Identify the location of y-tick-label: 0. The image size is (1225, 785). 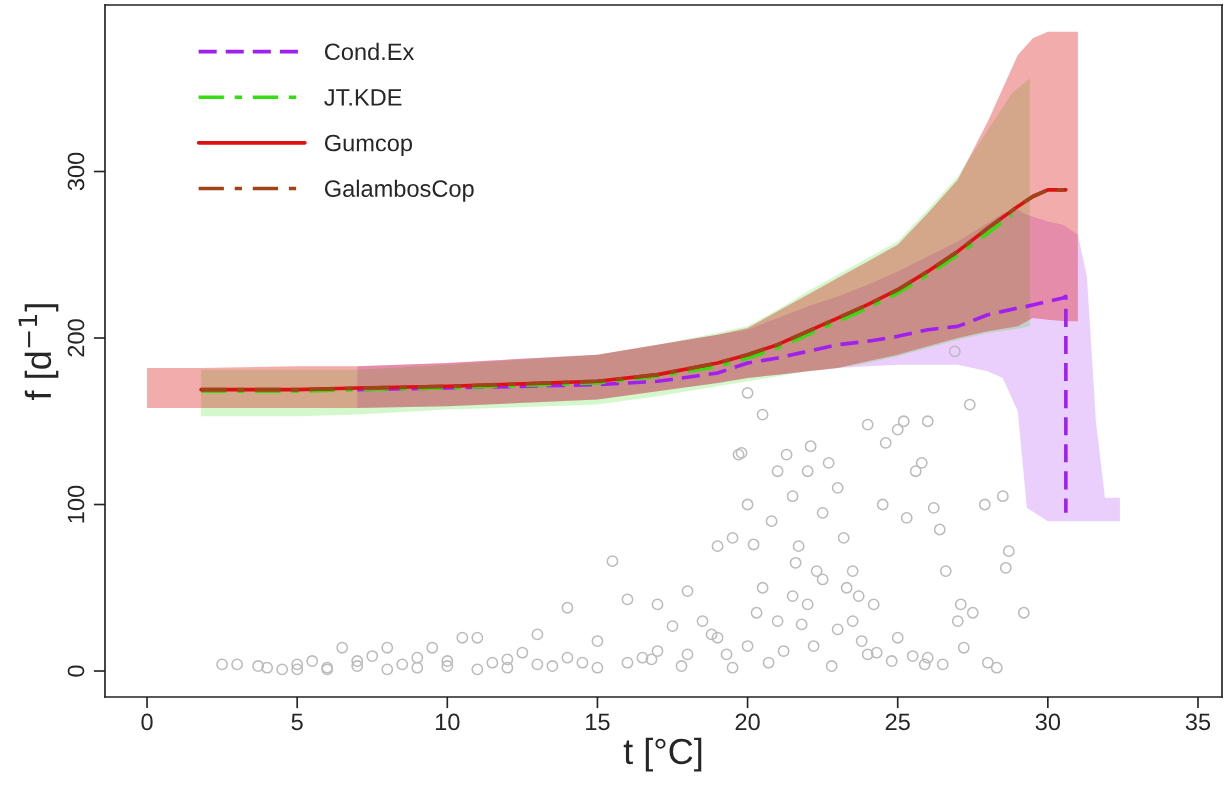
(76, 671).